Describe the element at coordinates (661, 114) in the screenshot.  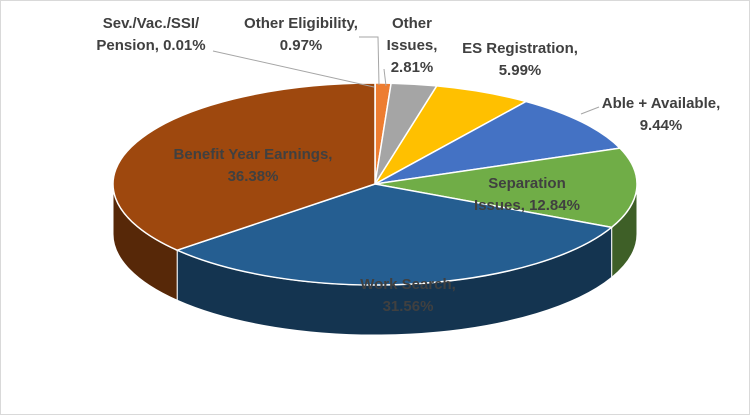
I see `data-label-able-available: Able + Available,9.44%` at that location.